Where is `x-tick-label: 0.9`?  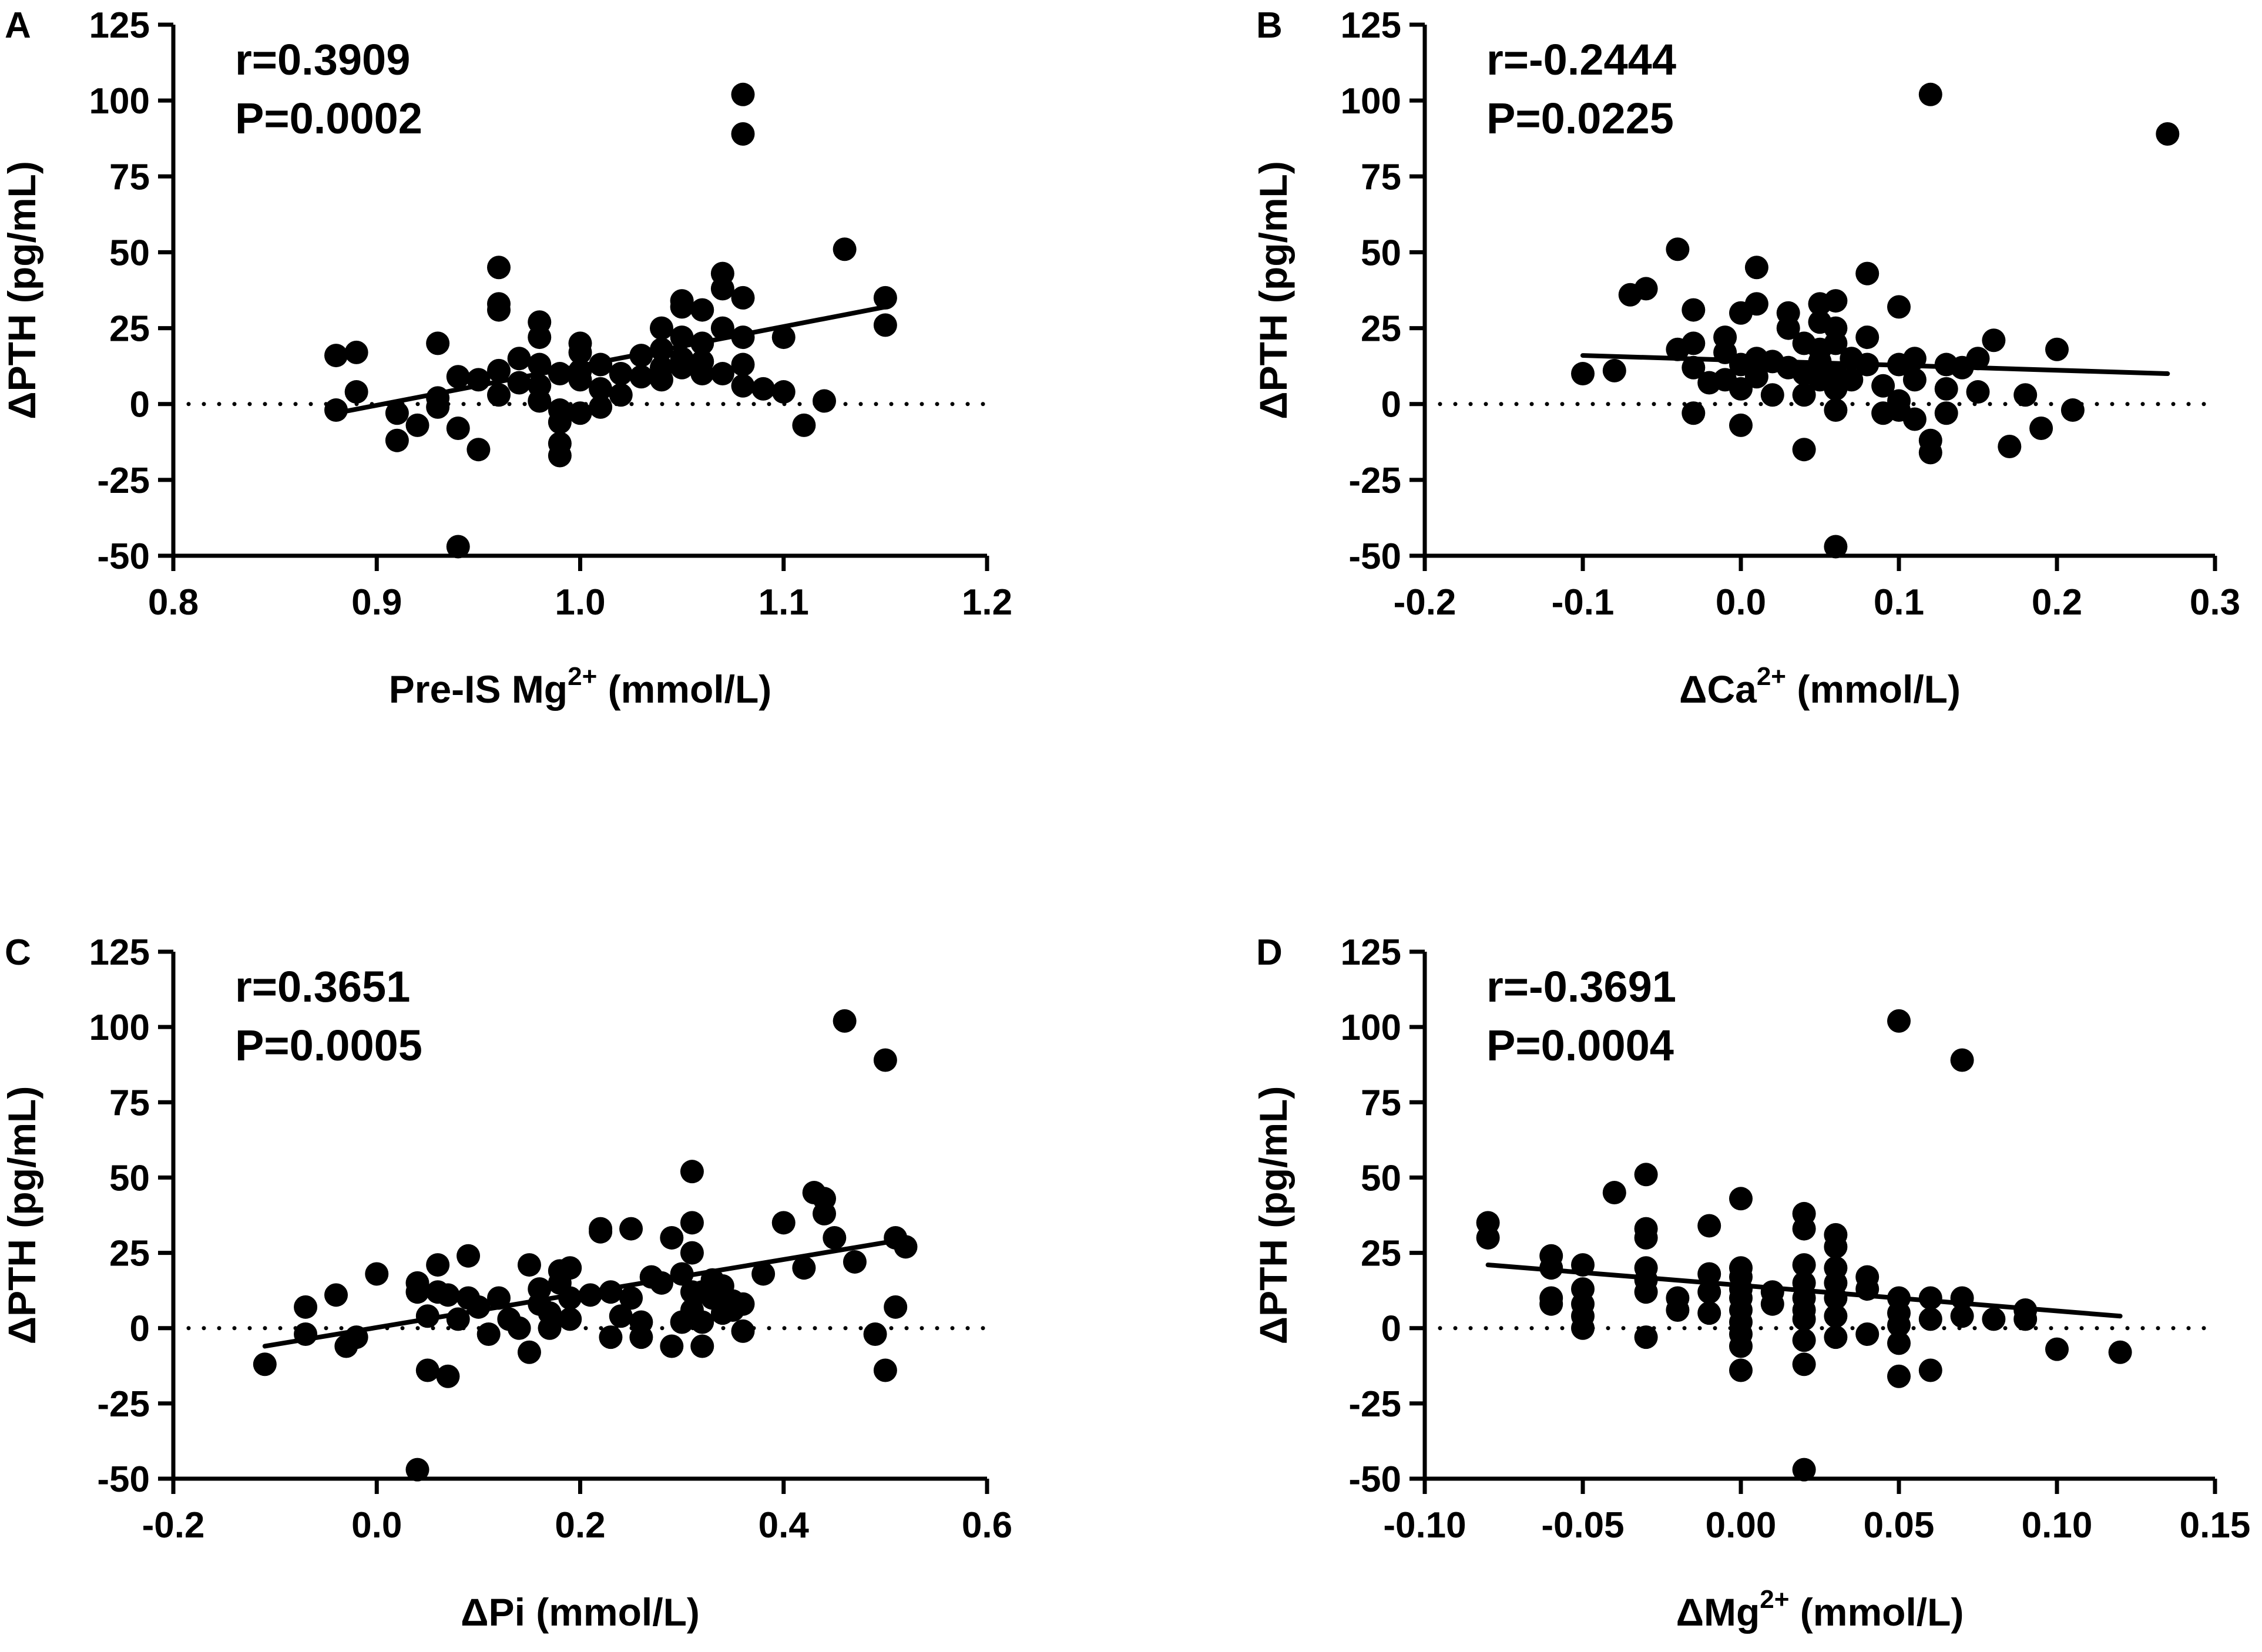
x-tick-label: 0.9 is located at coordinates (377, 602).